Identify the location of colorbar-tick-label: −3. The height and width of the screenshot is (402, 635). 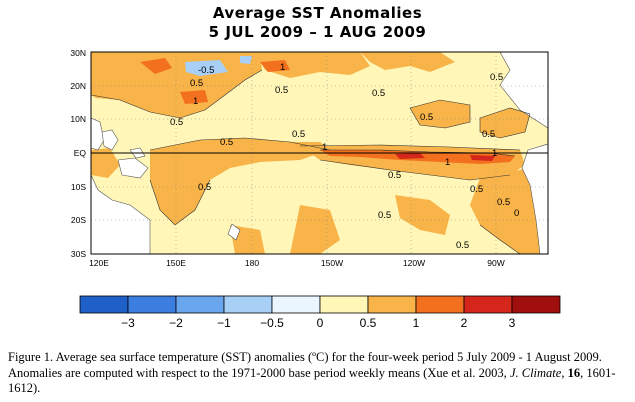
(128, 323).